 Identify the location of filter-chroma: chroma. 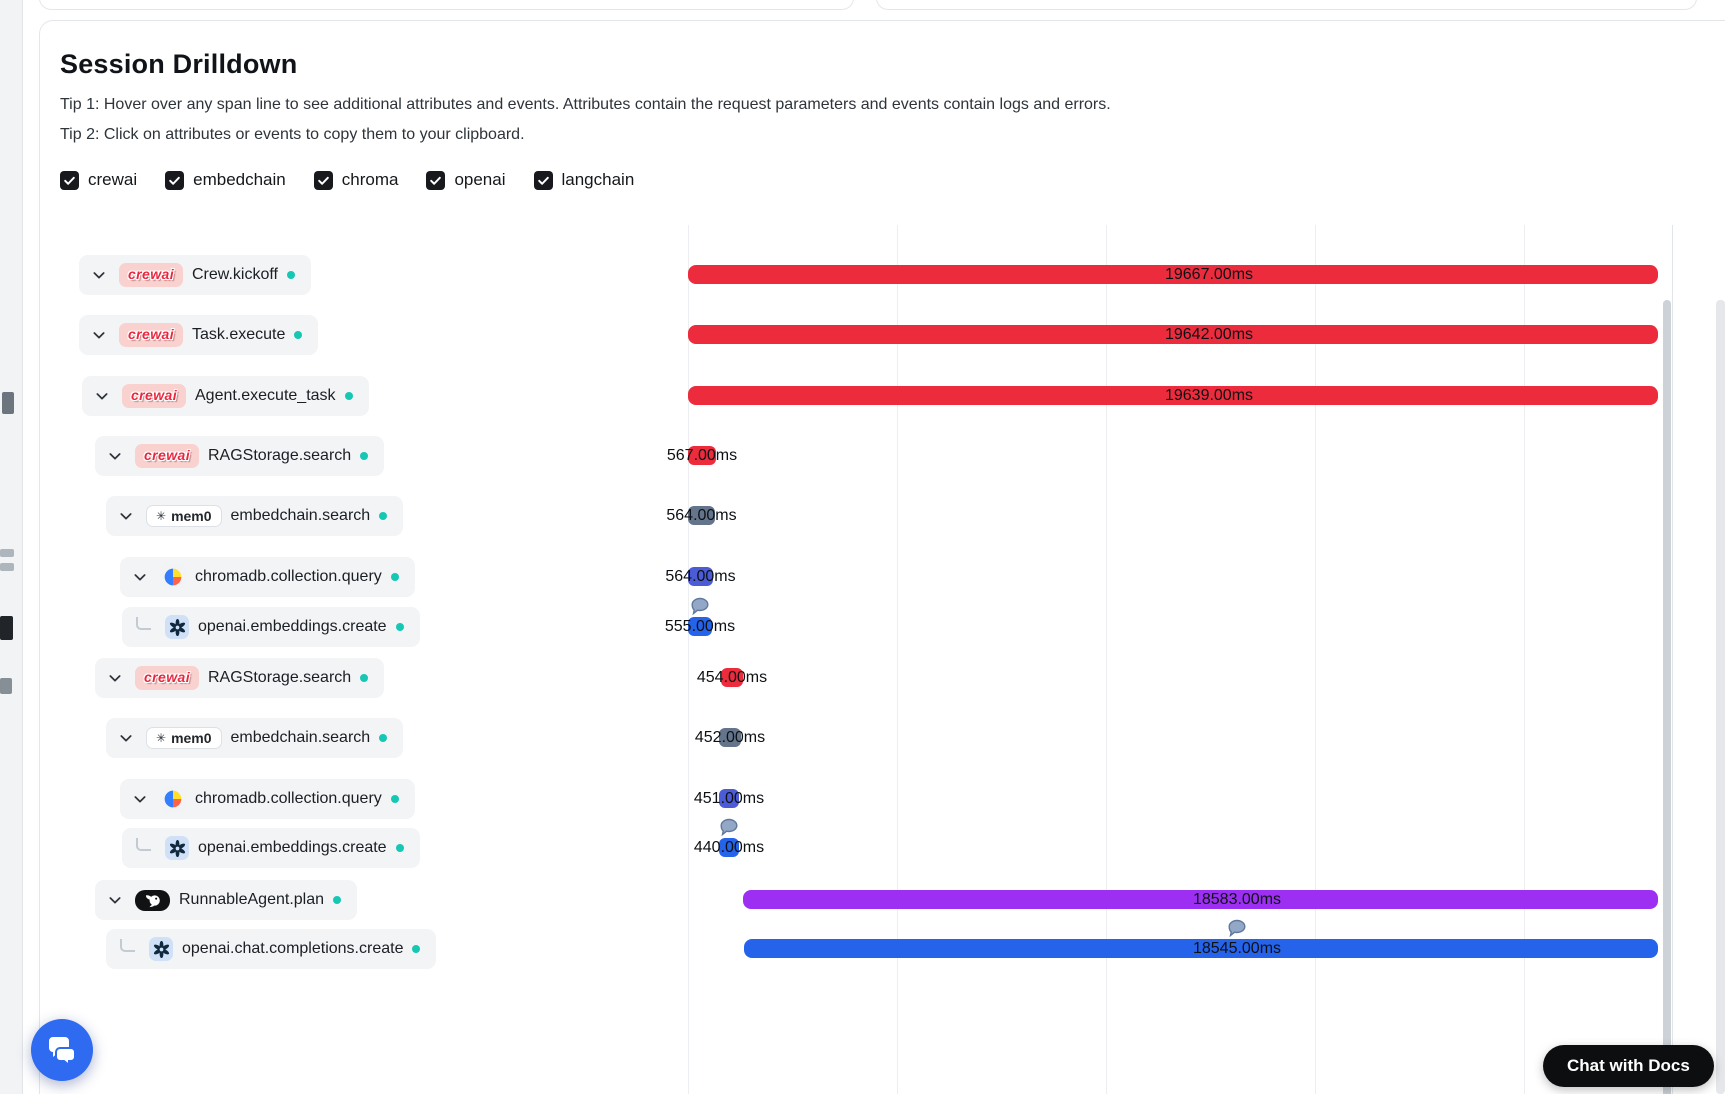
(356, 180).